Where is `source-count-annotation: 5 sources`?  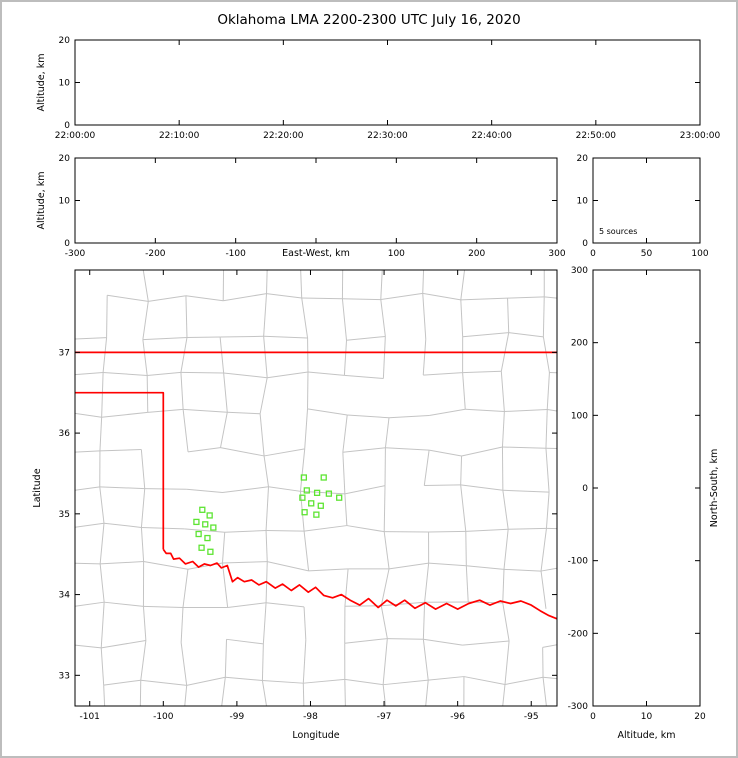 source-count-annotation: 5 sources is located at coordinates (618, 231).